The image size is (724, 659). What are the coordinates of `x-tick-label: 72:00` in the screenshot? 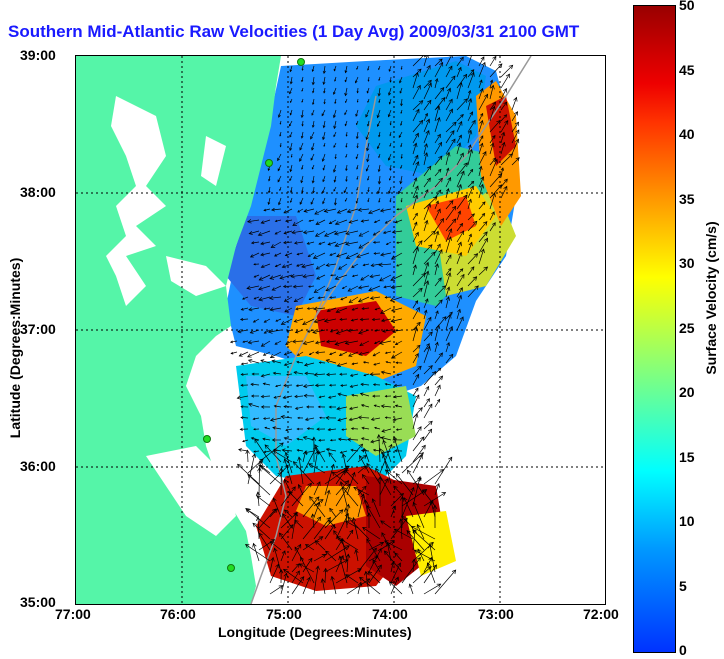 It's located at (601, 614).